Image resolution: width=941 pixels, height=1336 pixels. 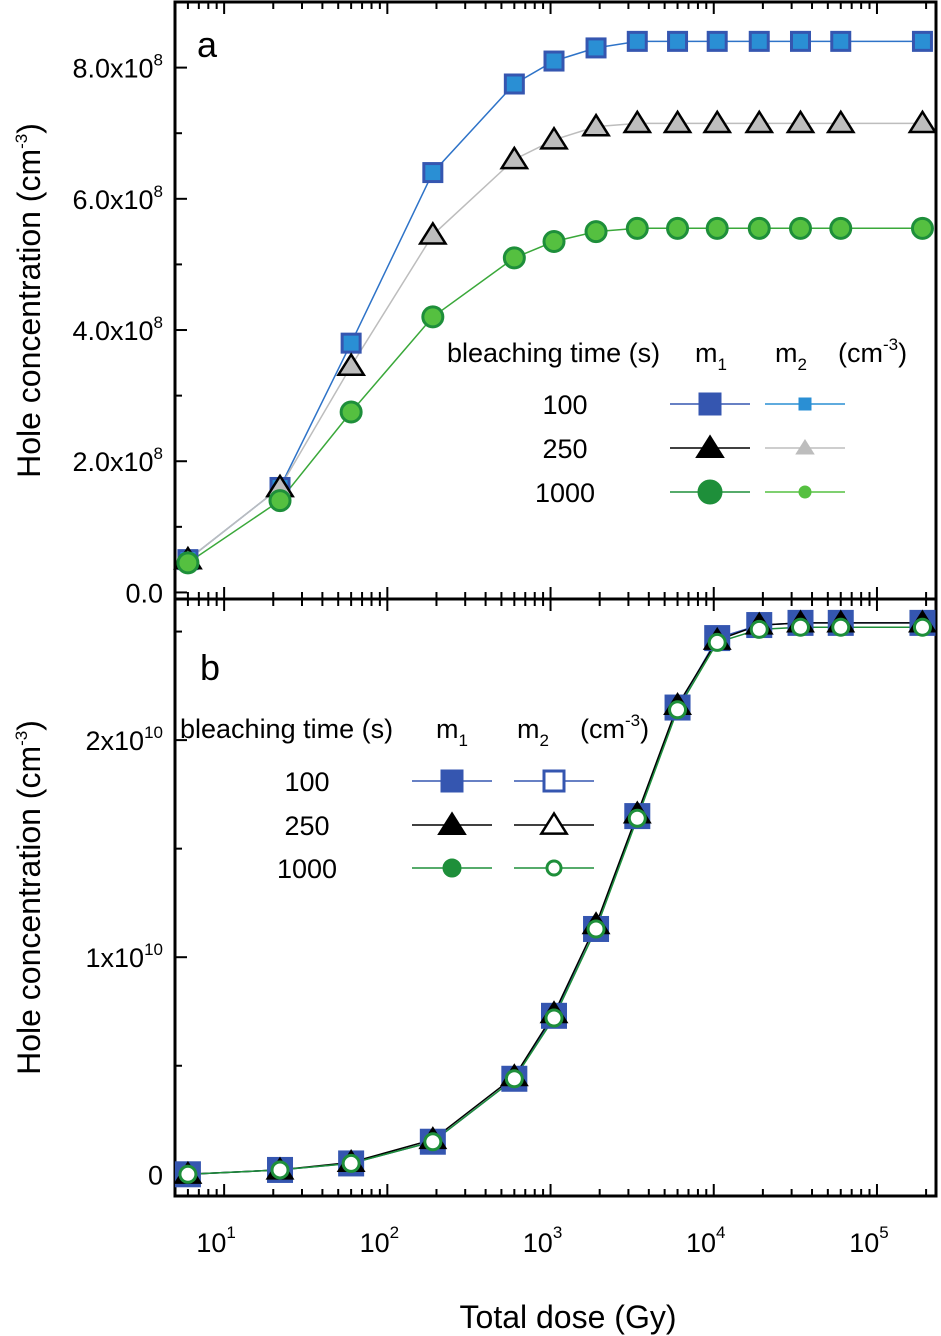 What do you see at coordinates (306, 826) in the screenshot?
I see `legend-row-label: 250` at bounding box center [306, 826].